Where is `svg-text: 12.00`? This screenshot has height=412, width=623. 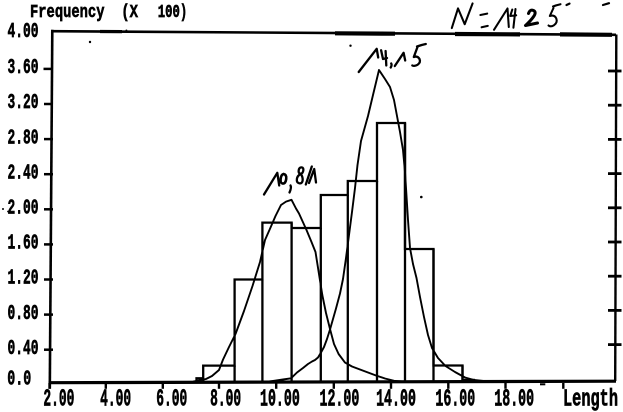
svg-text: 12.00 is located at coordinates (340, 399).